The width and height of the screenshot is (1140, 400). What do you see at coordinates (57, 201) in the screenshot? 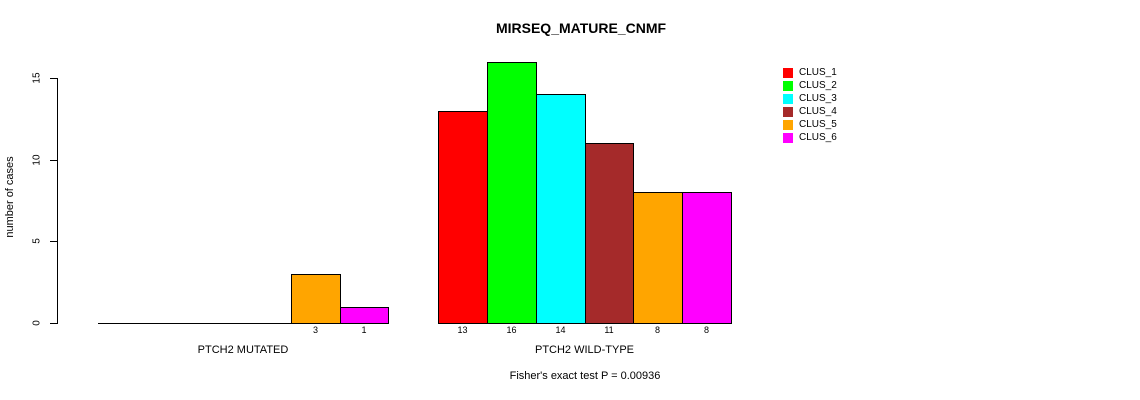
I see `y-axis-line` at bounding box center [57, 201].